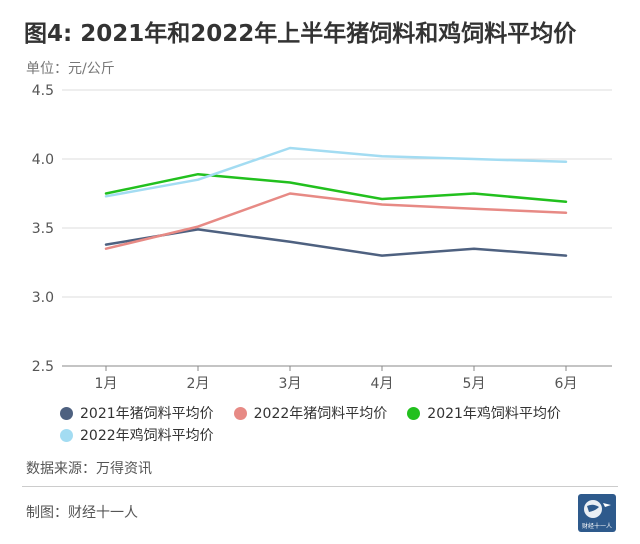 The height and width of the screenshot is (544, 640). I want to click on legend-item: 2021年猪饲料平均价, so click(137, 413).